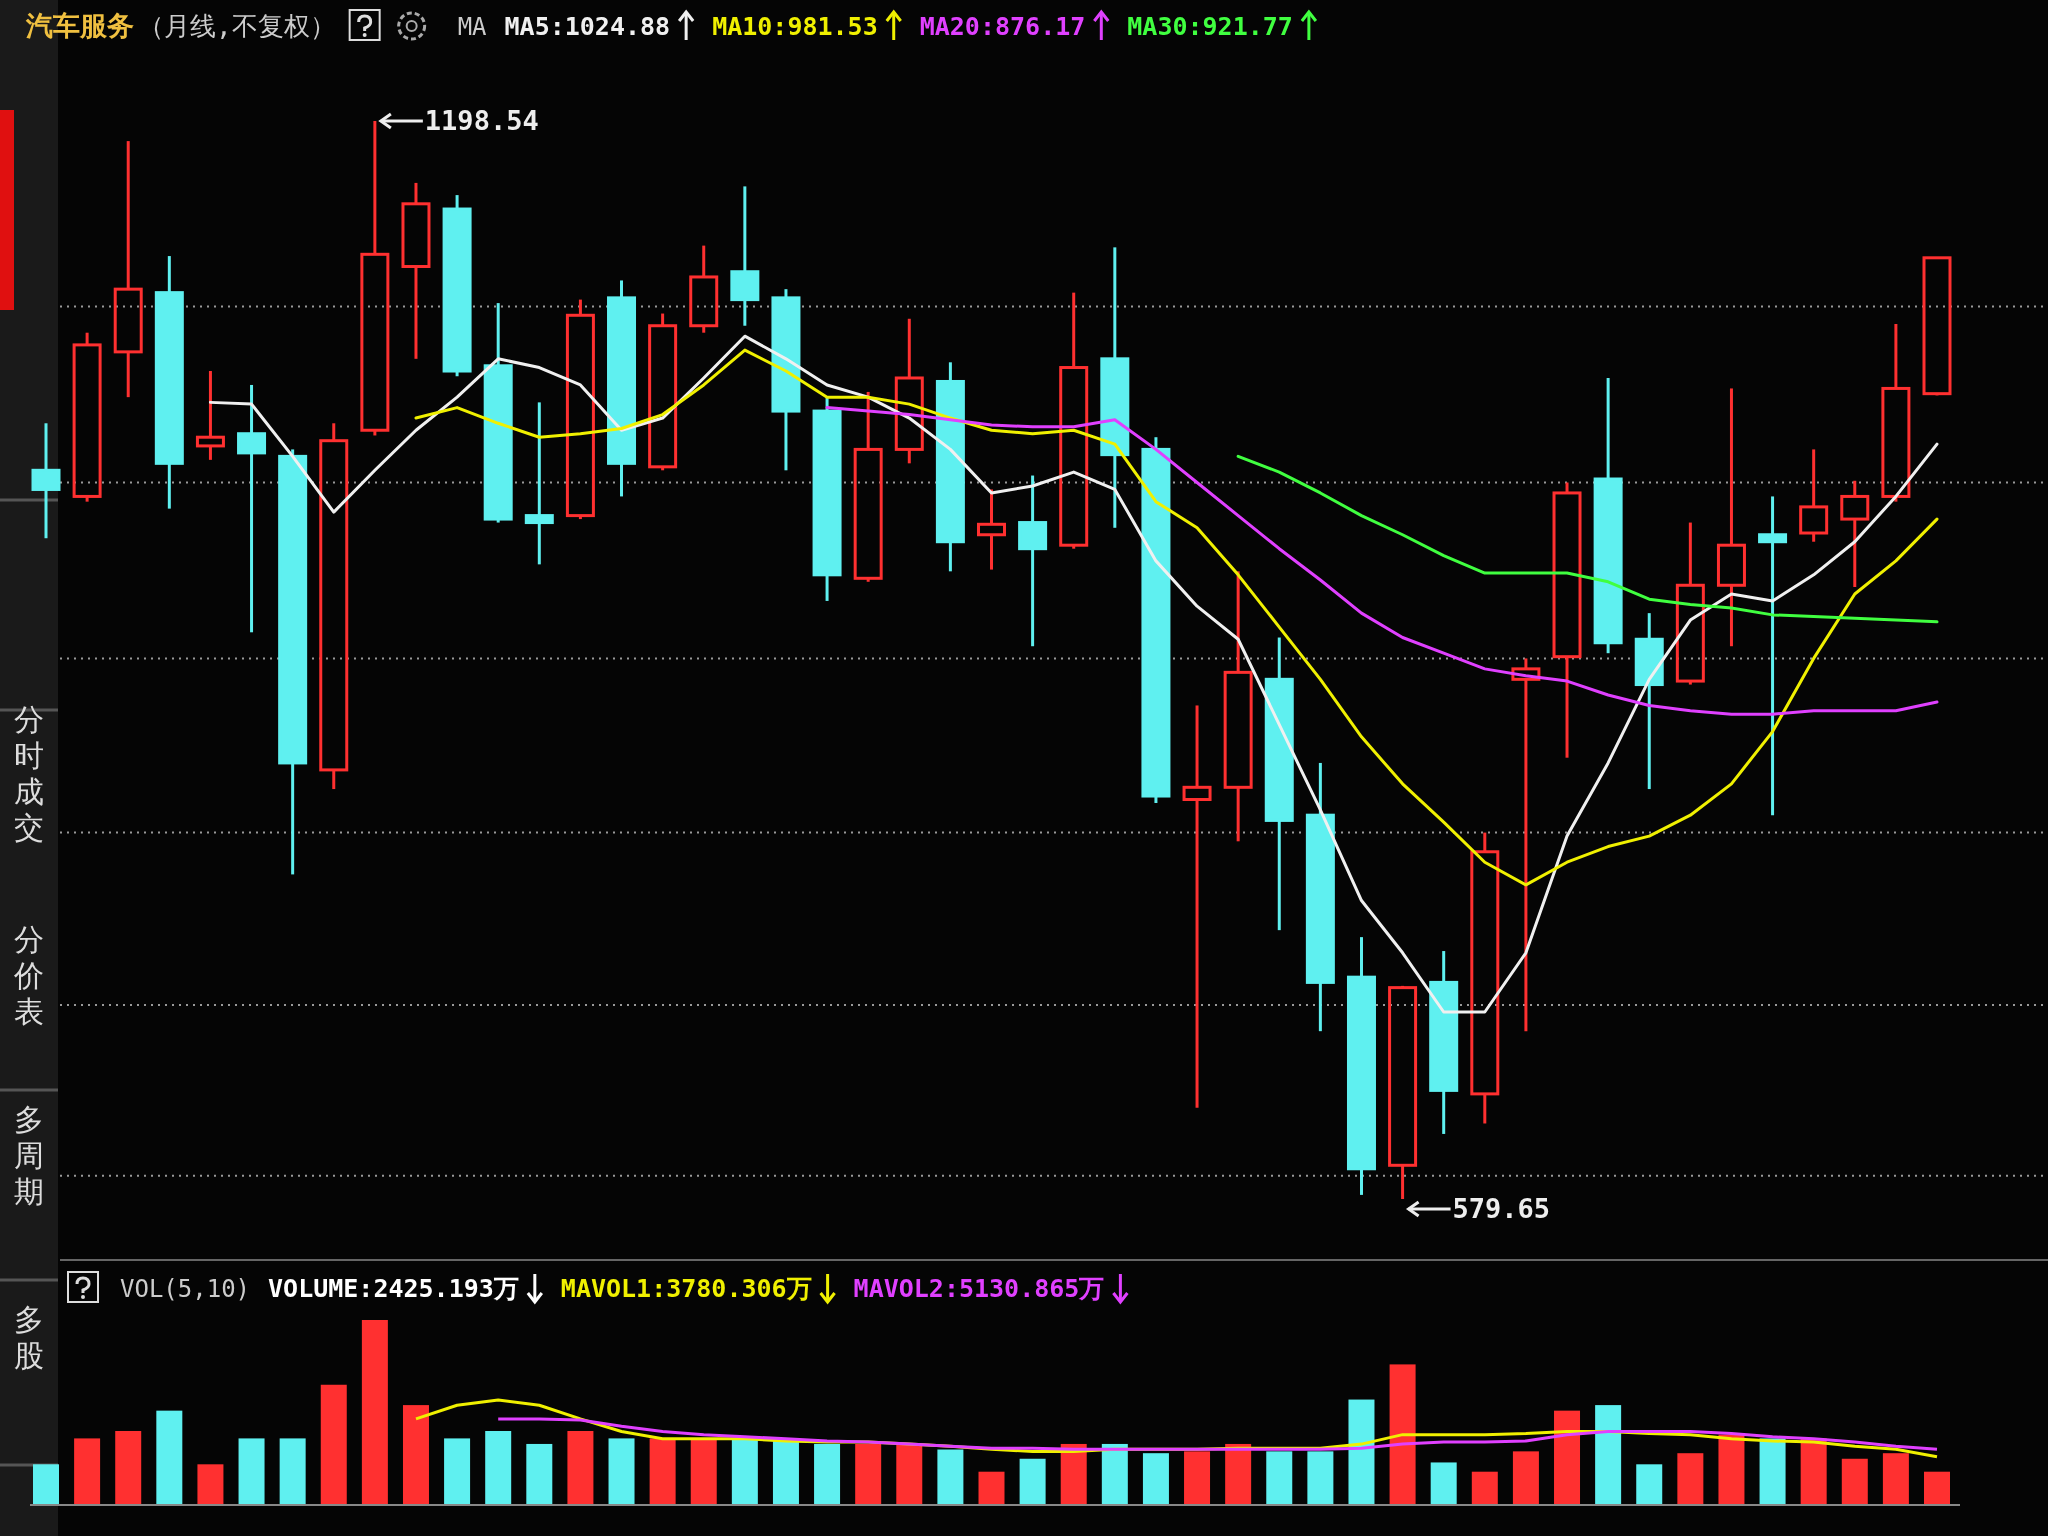  Describe the element at coordinates (979, 1288) in the screenshot. I see `legend-label: MAVOL2:5130.865万` at that location.